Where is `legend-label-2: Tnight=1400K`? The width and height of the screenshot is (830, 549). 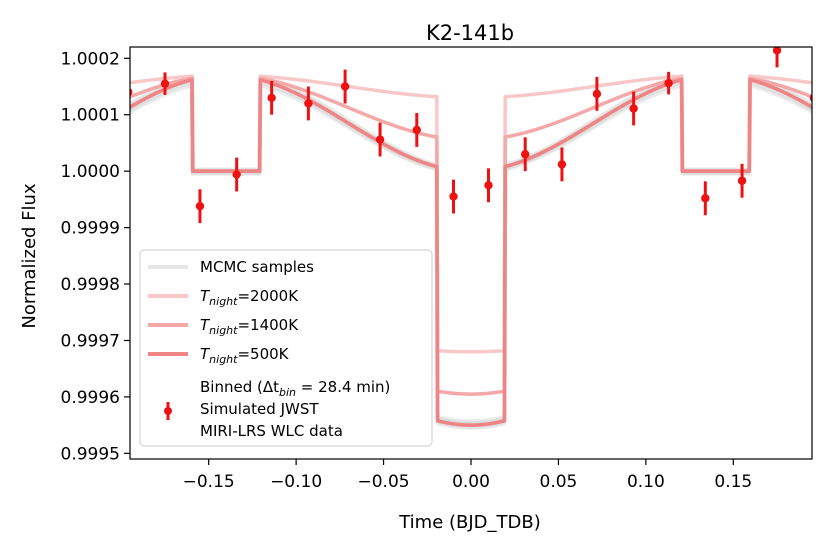 legend-label-2: Tnight=1400K is located at coordinates (249, 326).